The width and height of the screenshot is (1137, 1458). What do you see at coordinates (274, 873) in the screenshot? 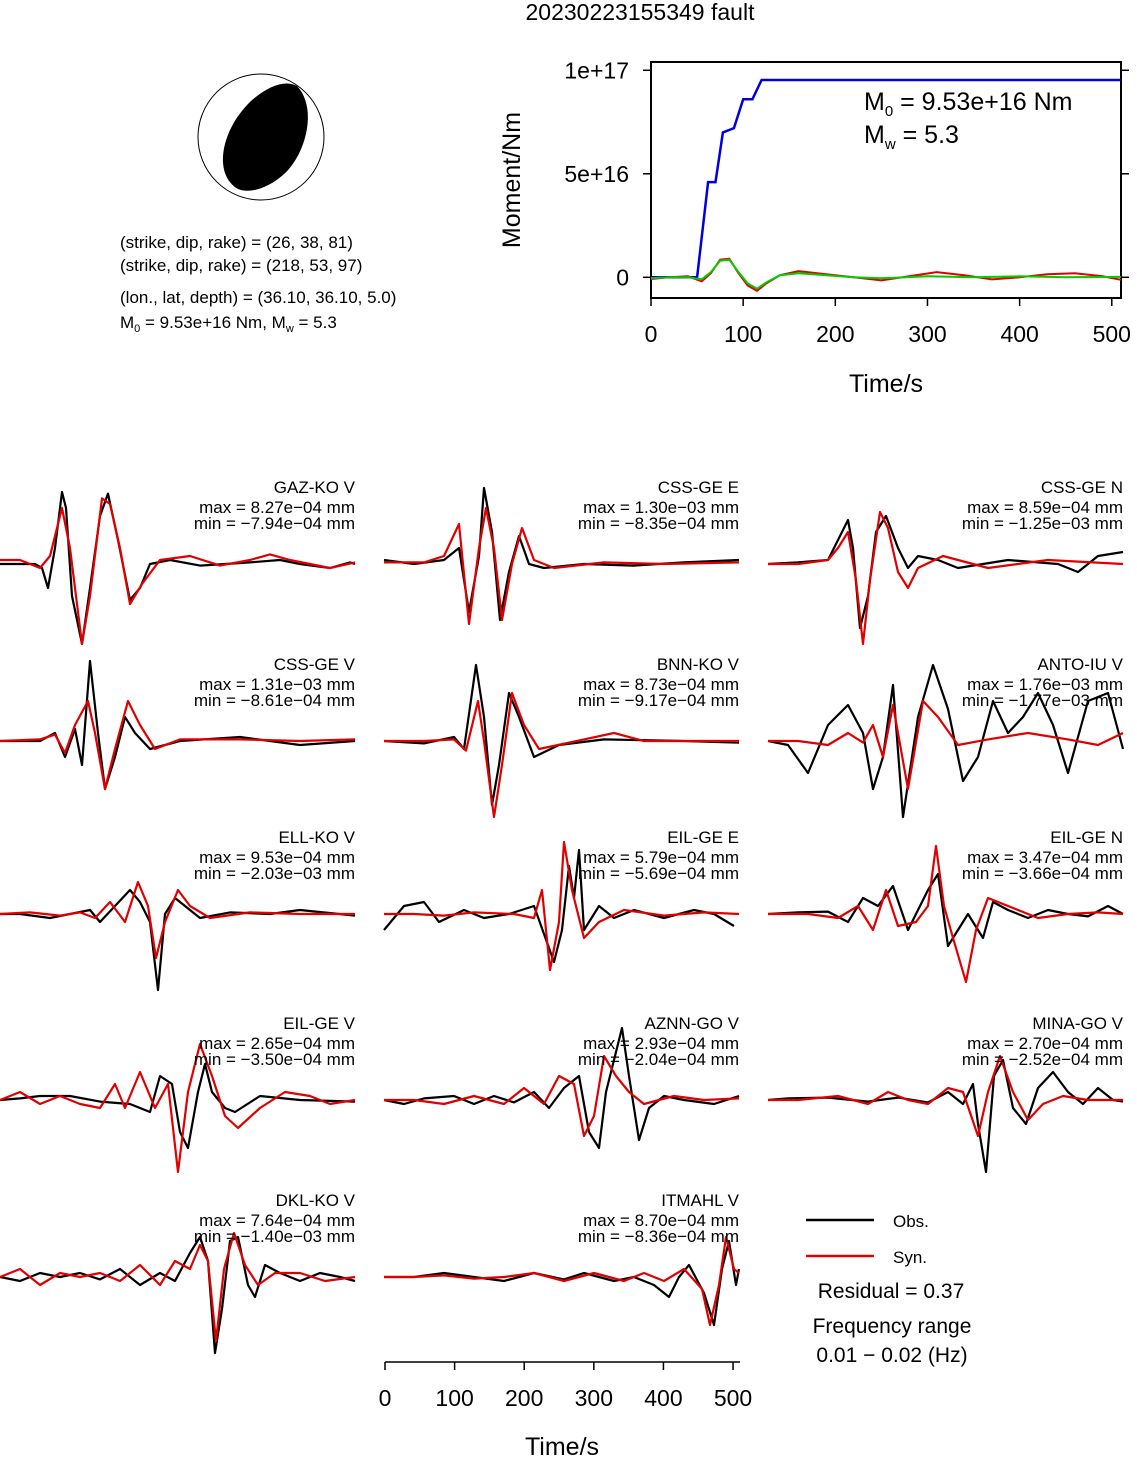
I see `min-amplitude-label: min = −2.03e−03 mm` at bounding box center [274, 873].